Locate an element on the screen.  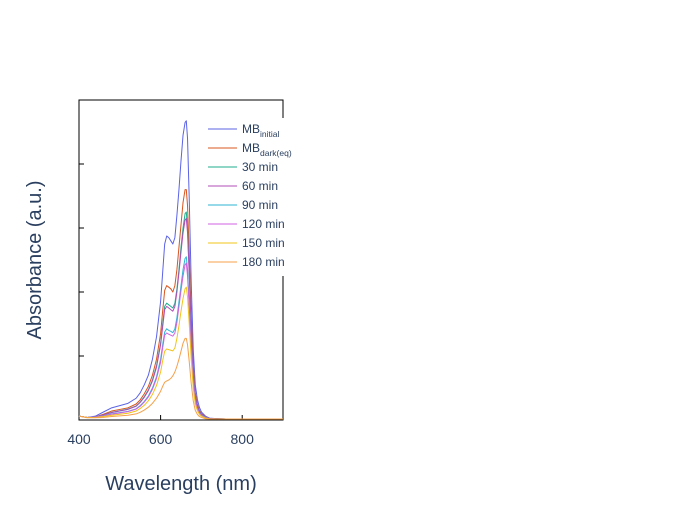
legend-item: MBdark(eq) is located at coordinates (250, 149).